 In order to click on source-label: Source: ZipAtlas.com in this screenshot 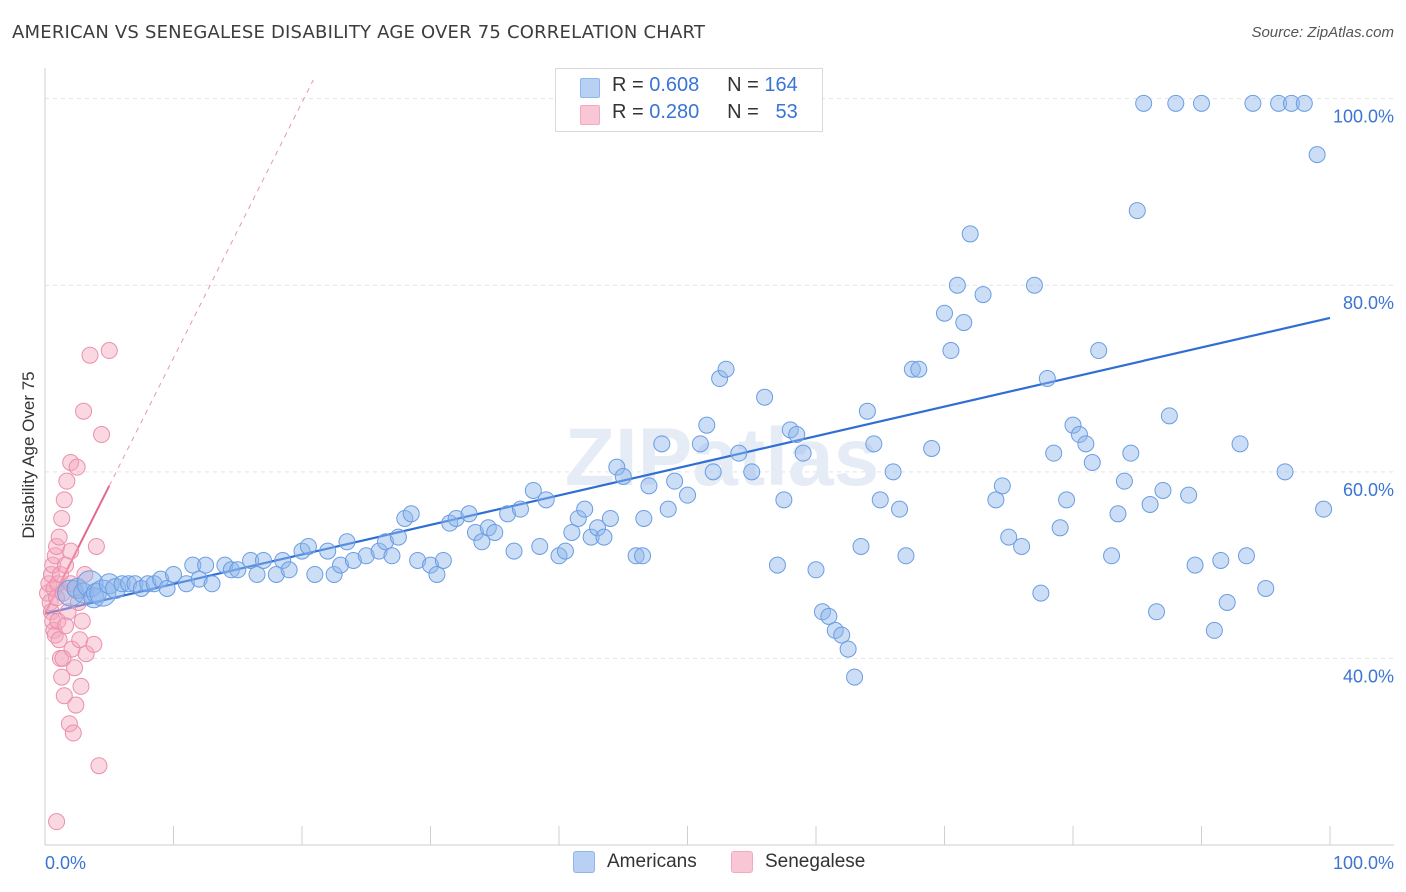, I will do `click(1322, 32)`.